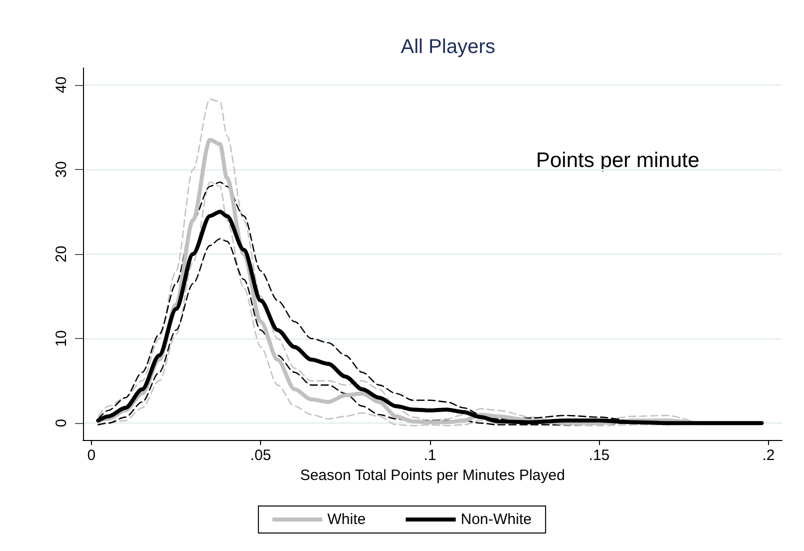 The image size is (804, 551). What do you see at coordinates (496, 519) in the screenshot?
I see `legend-label: Non-White` at bounding box center [496, 519].